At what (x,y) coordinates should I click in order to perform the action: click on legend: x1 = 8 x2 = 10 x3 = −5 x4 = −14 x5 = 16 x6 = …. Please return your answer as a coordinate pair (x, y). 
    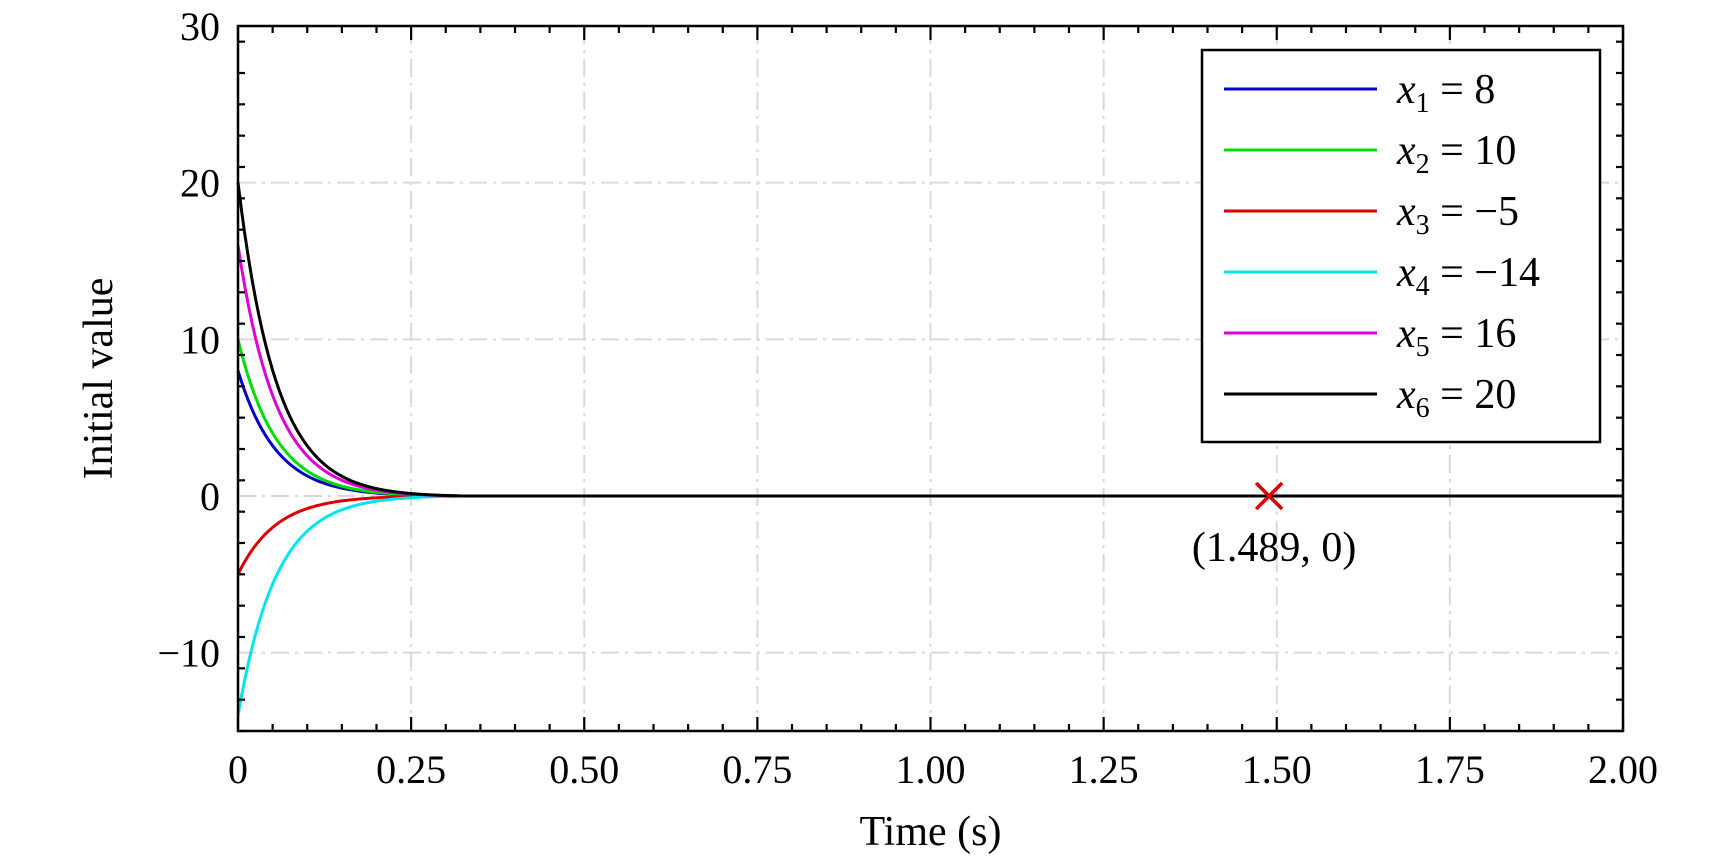
    Looking at the image, I should click on (1401, 246).